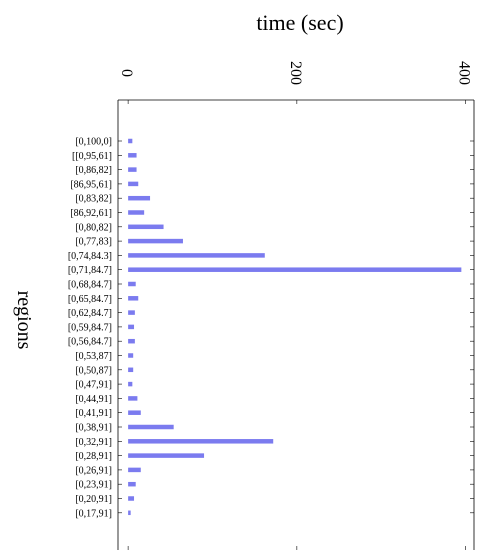 The width and height of the screenshot is (489, 555). I want to click on category-label: [0,77,83], so click(93, 242).